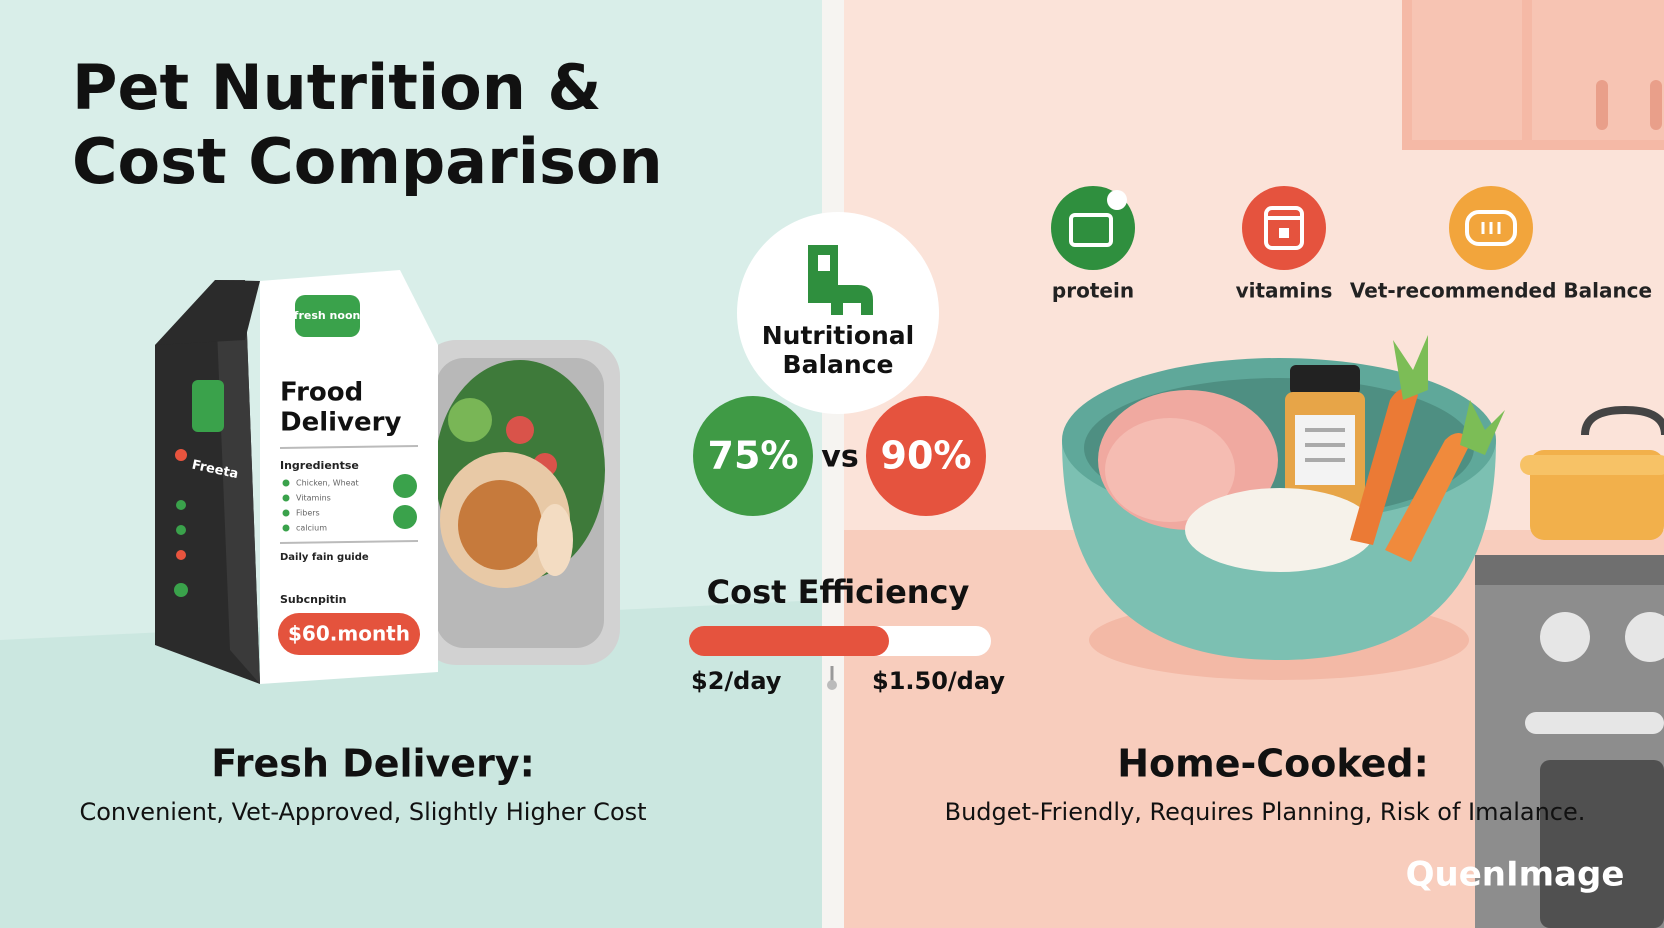 This screenshot has width=1664, height=928. I want to click on title: Pet Nutrition & Cost Comparison, so click(367, 124).